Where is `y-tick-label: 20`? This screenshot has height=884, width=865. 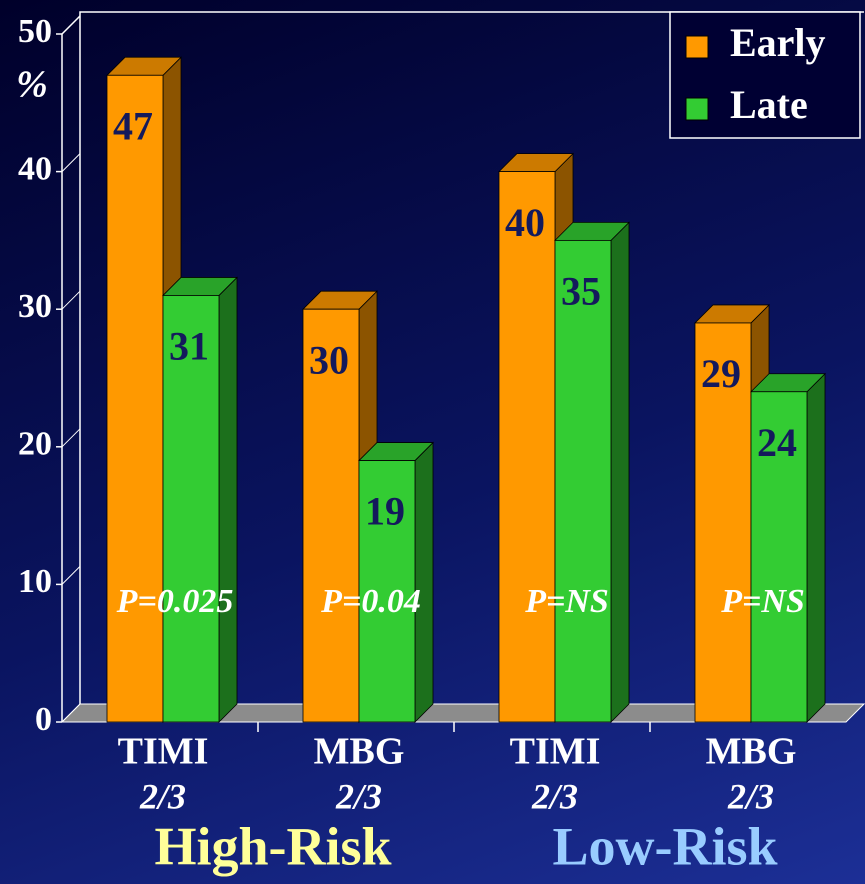
y-tick-label: 20 is located at coordinates (35, 444).